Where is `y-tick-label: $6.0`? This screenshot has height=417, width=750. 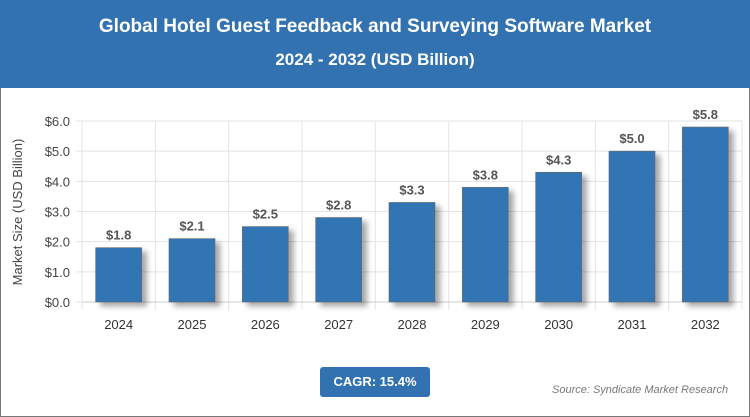
y-tick-label: $6.0 is located at coordinates (57, 121).